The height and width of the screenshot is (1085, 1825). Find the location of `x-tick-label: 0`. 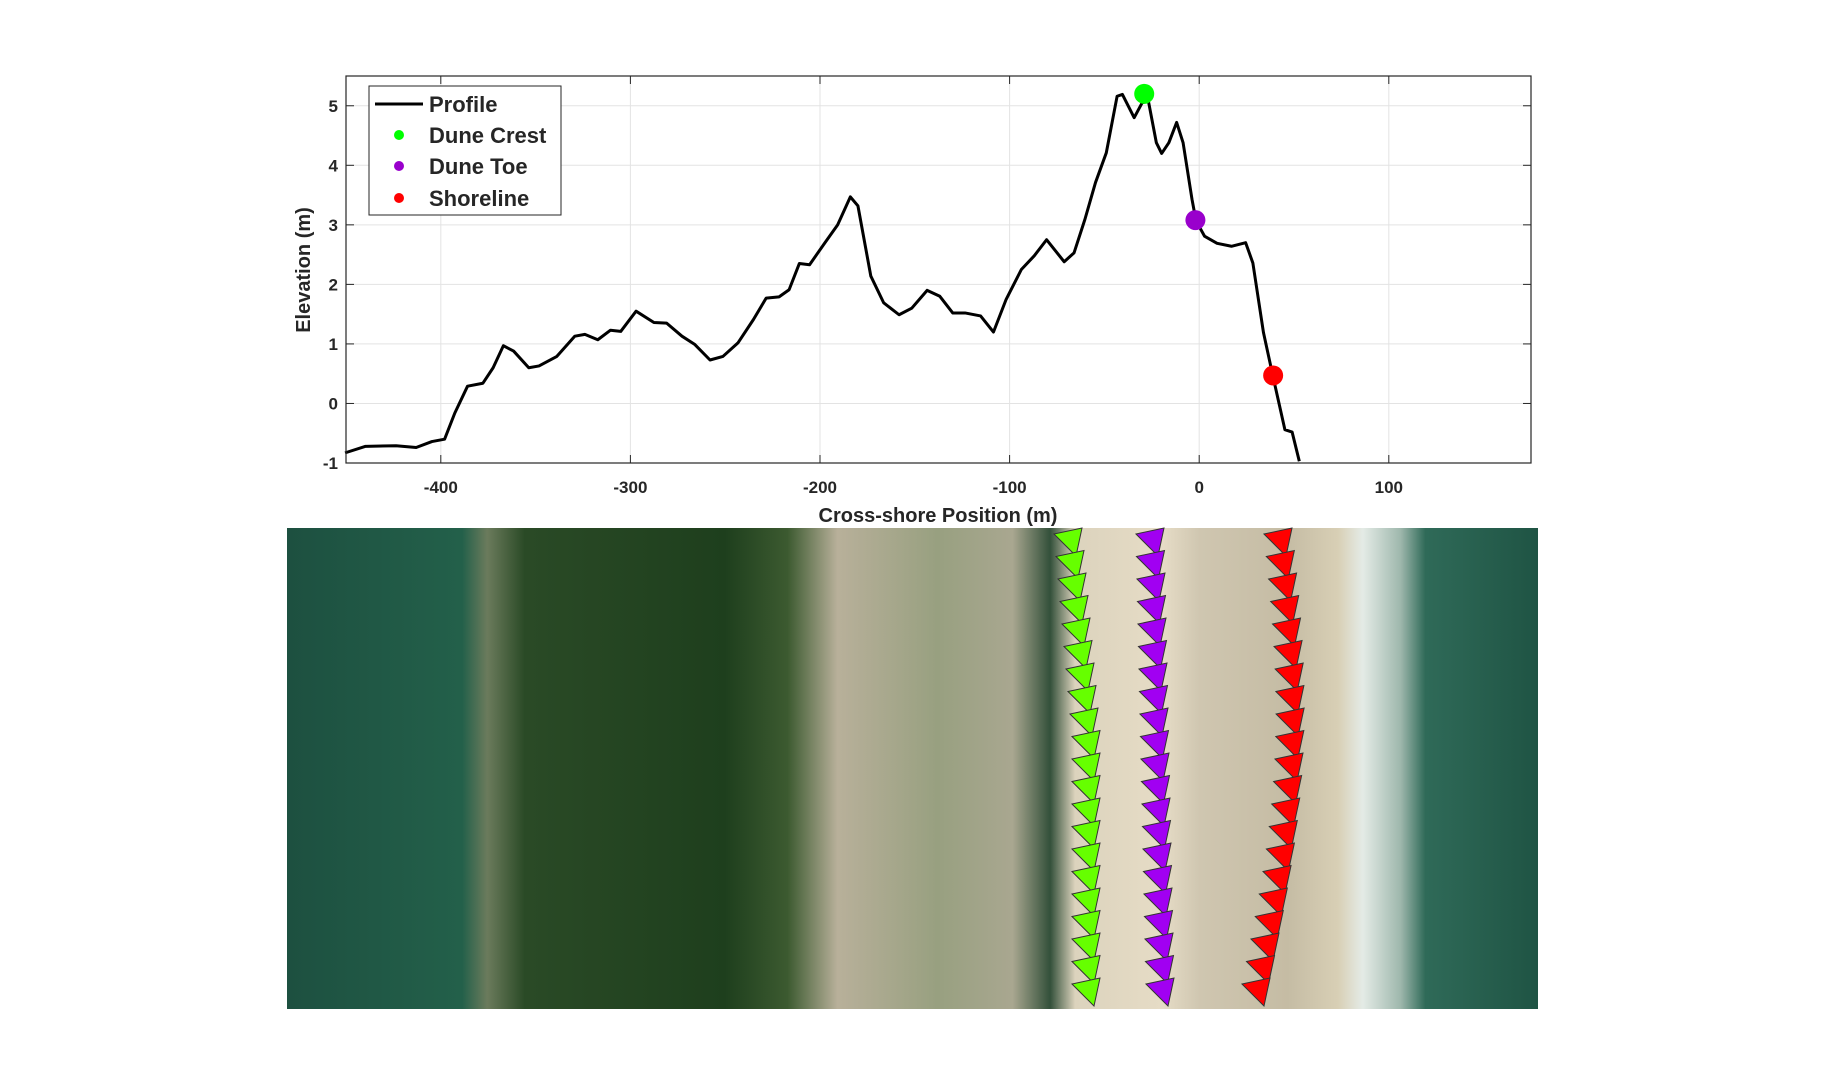

x-tick-label: 0 is located at coordinates (1198, 487).